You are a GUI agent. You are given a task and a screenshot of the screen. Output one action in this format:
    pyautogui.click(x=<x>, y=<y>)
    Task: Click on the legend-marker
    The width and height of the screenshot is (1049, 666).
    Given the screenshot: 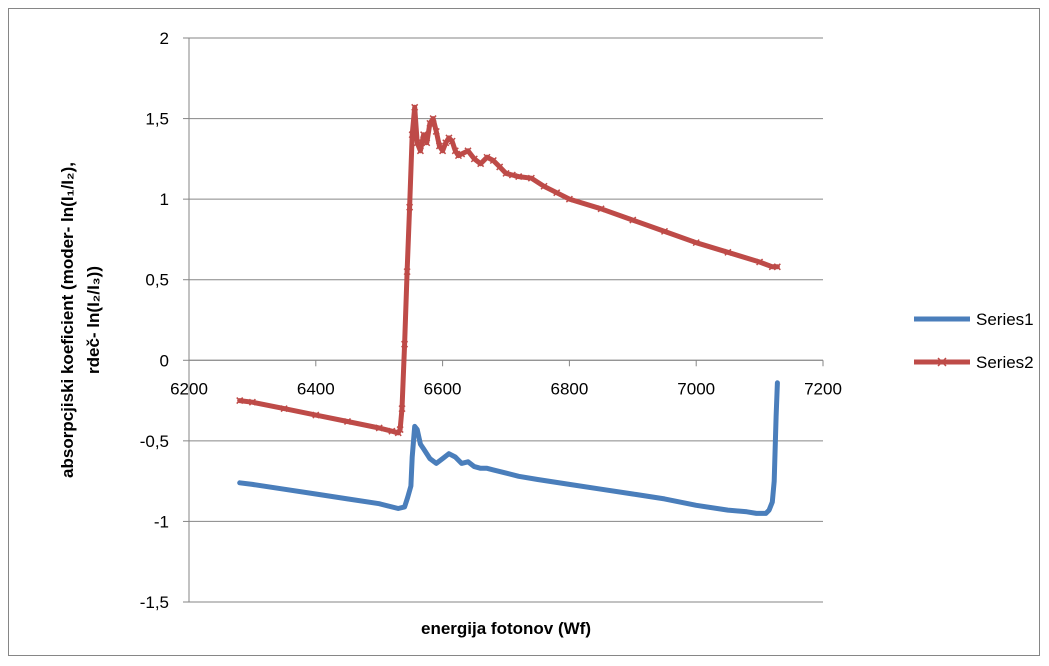 What is the action you would take?
    pyautogui.click(x=942, y=362)
    